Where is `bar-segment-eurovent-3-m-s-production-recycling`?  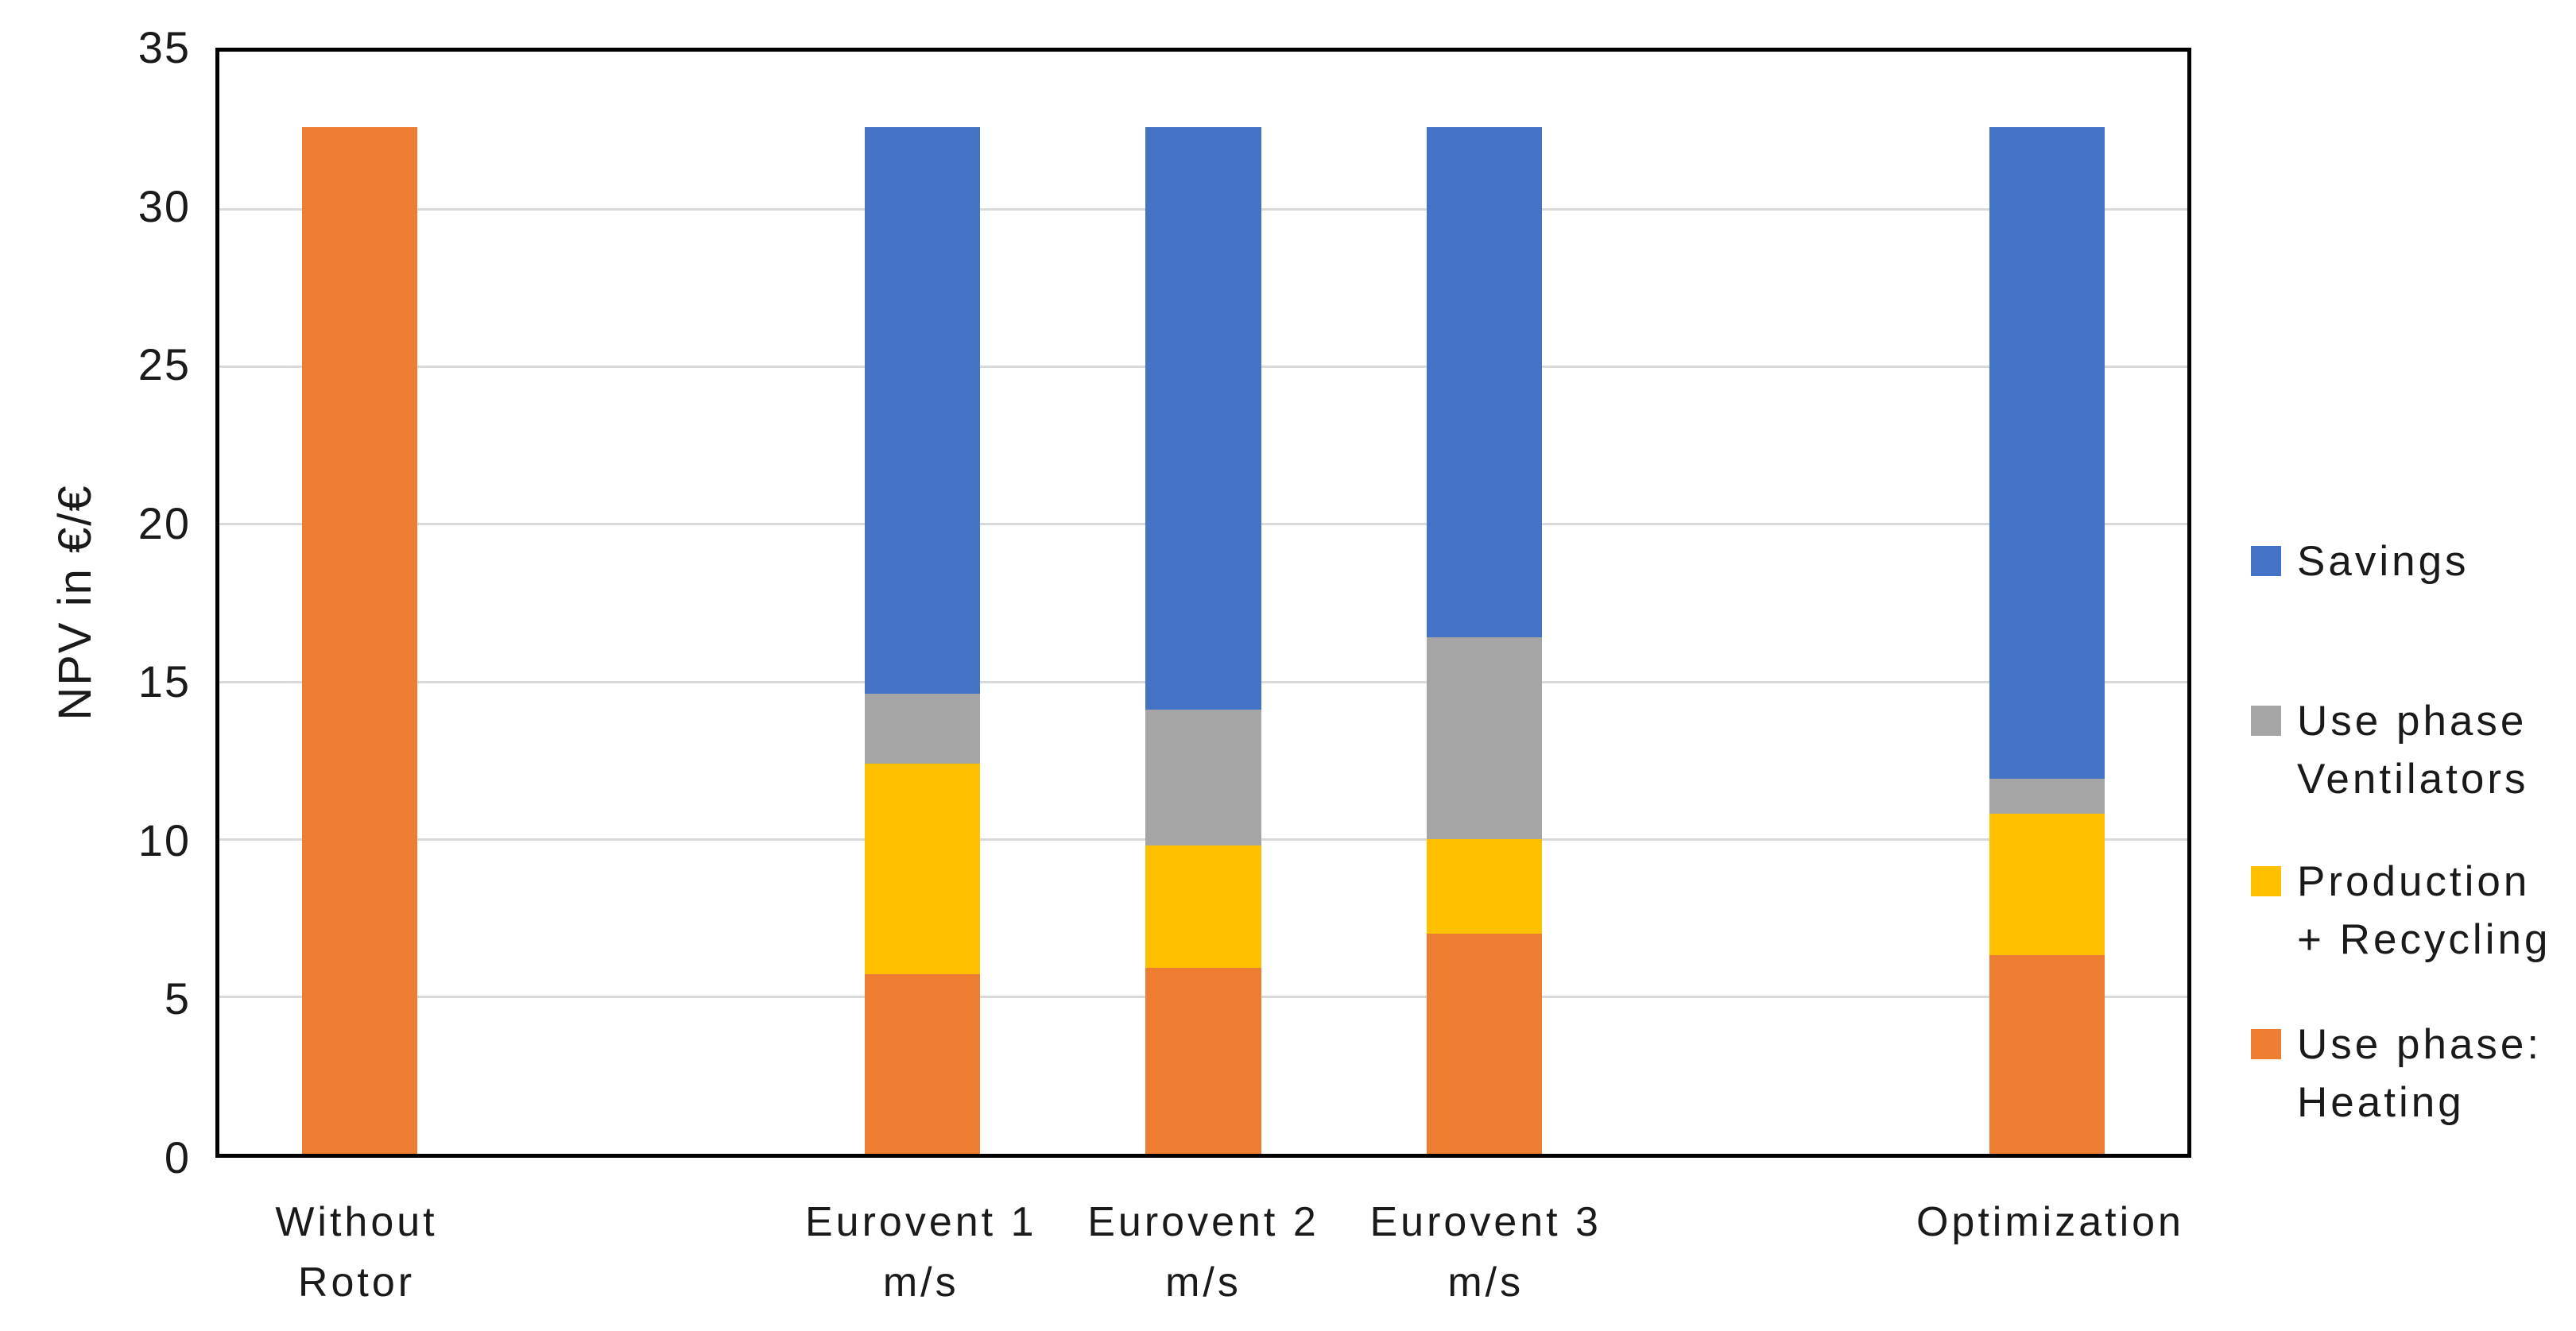
bar-segment-eurovent-3-m-s-production-recycling is located at coordinates (1485, 886).